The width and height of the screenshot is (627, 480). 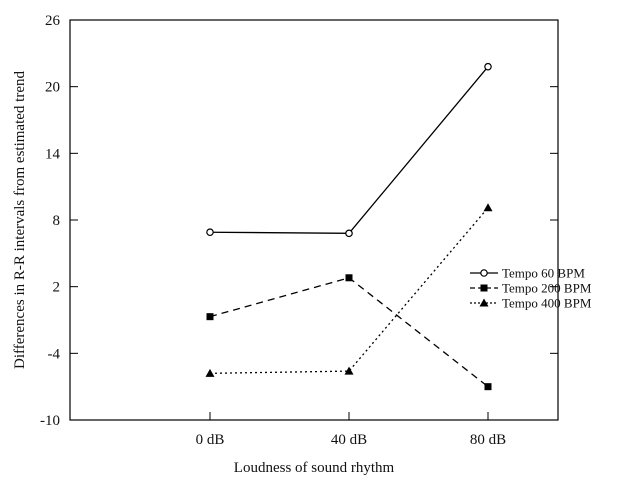 What do you see at coordinates (547, 303) in the screenshot?
I see `legend-label: Tempo 400 BPM` at bounding box center [547, 303].